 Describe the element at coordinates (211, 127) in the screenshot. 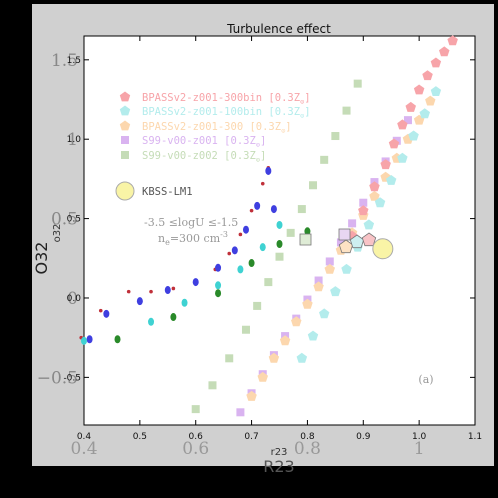

I see `legend-label-text: BPASSv2-z001-300 [0.3Z` at that location.